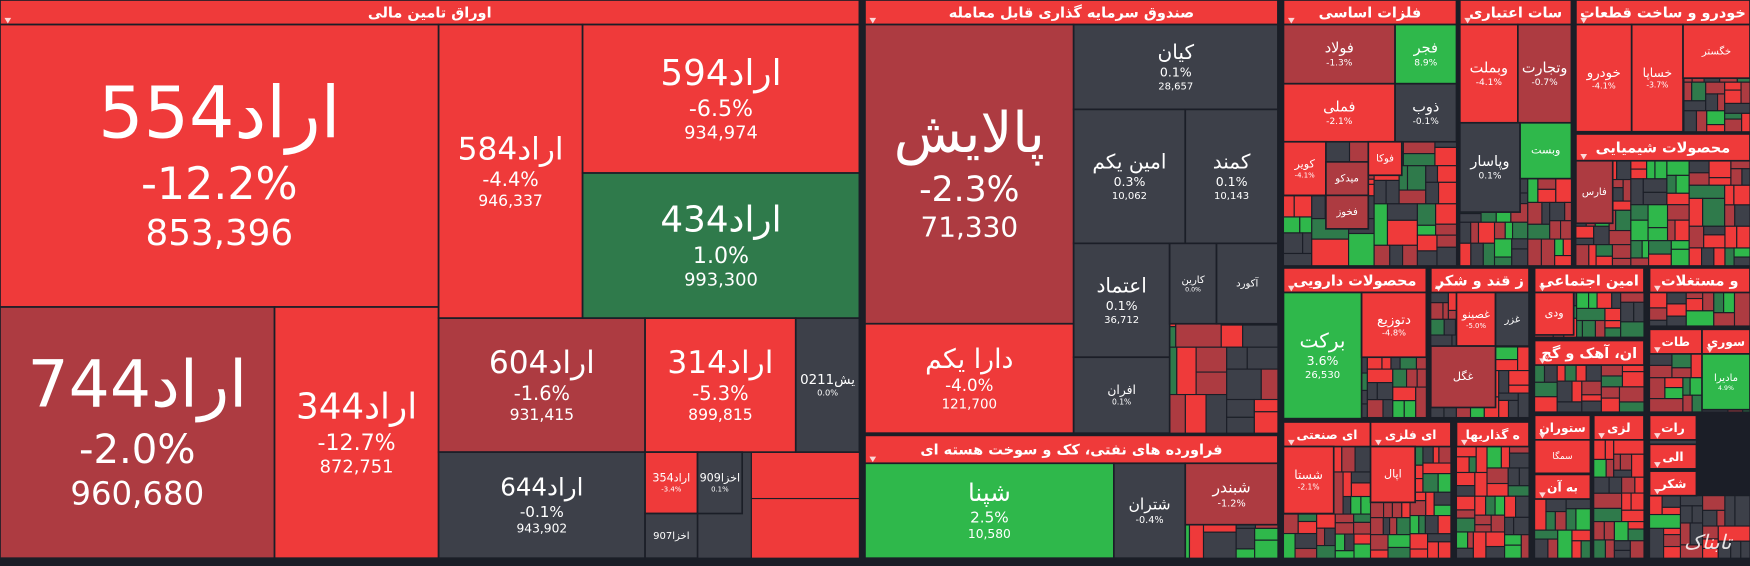 Image resolution: width=1750 pixels, height=566 pixels. What do you see at coordinates (671, 478) in the screenshot?
I see `tile-name: اراد354` at bounding box center [671, 478].